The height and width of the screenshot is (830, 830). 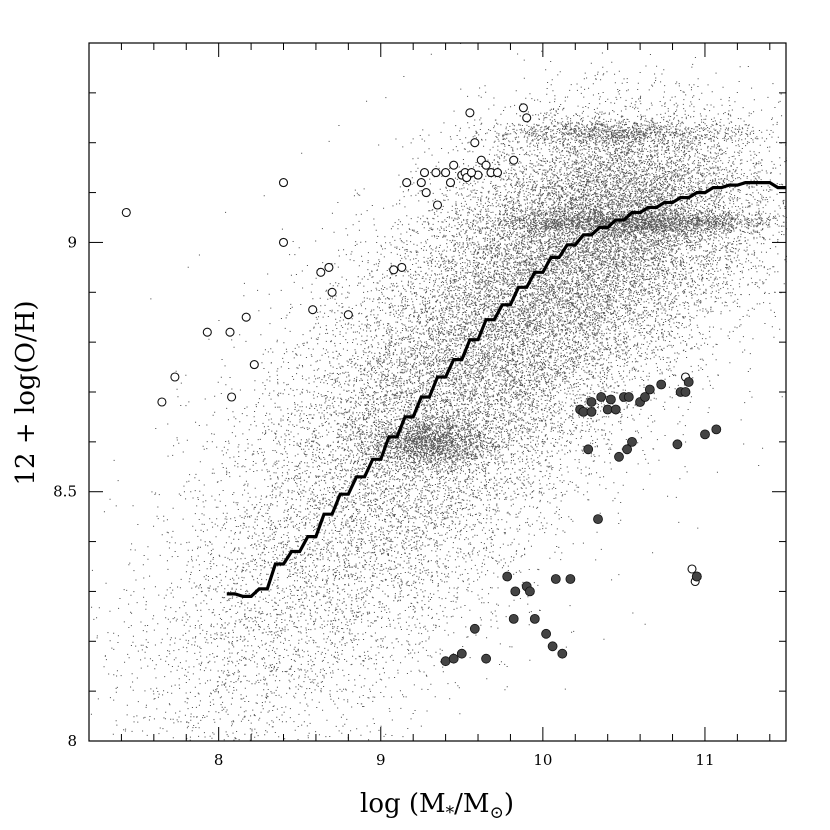 I want to click on y-tick-label: 9, so click(x=72, y=242).